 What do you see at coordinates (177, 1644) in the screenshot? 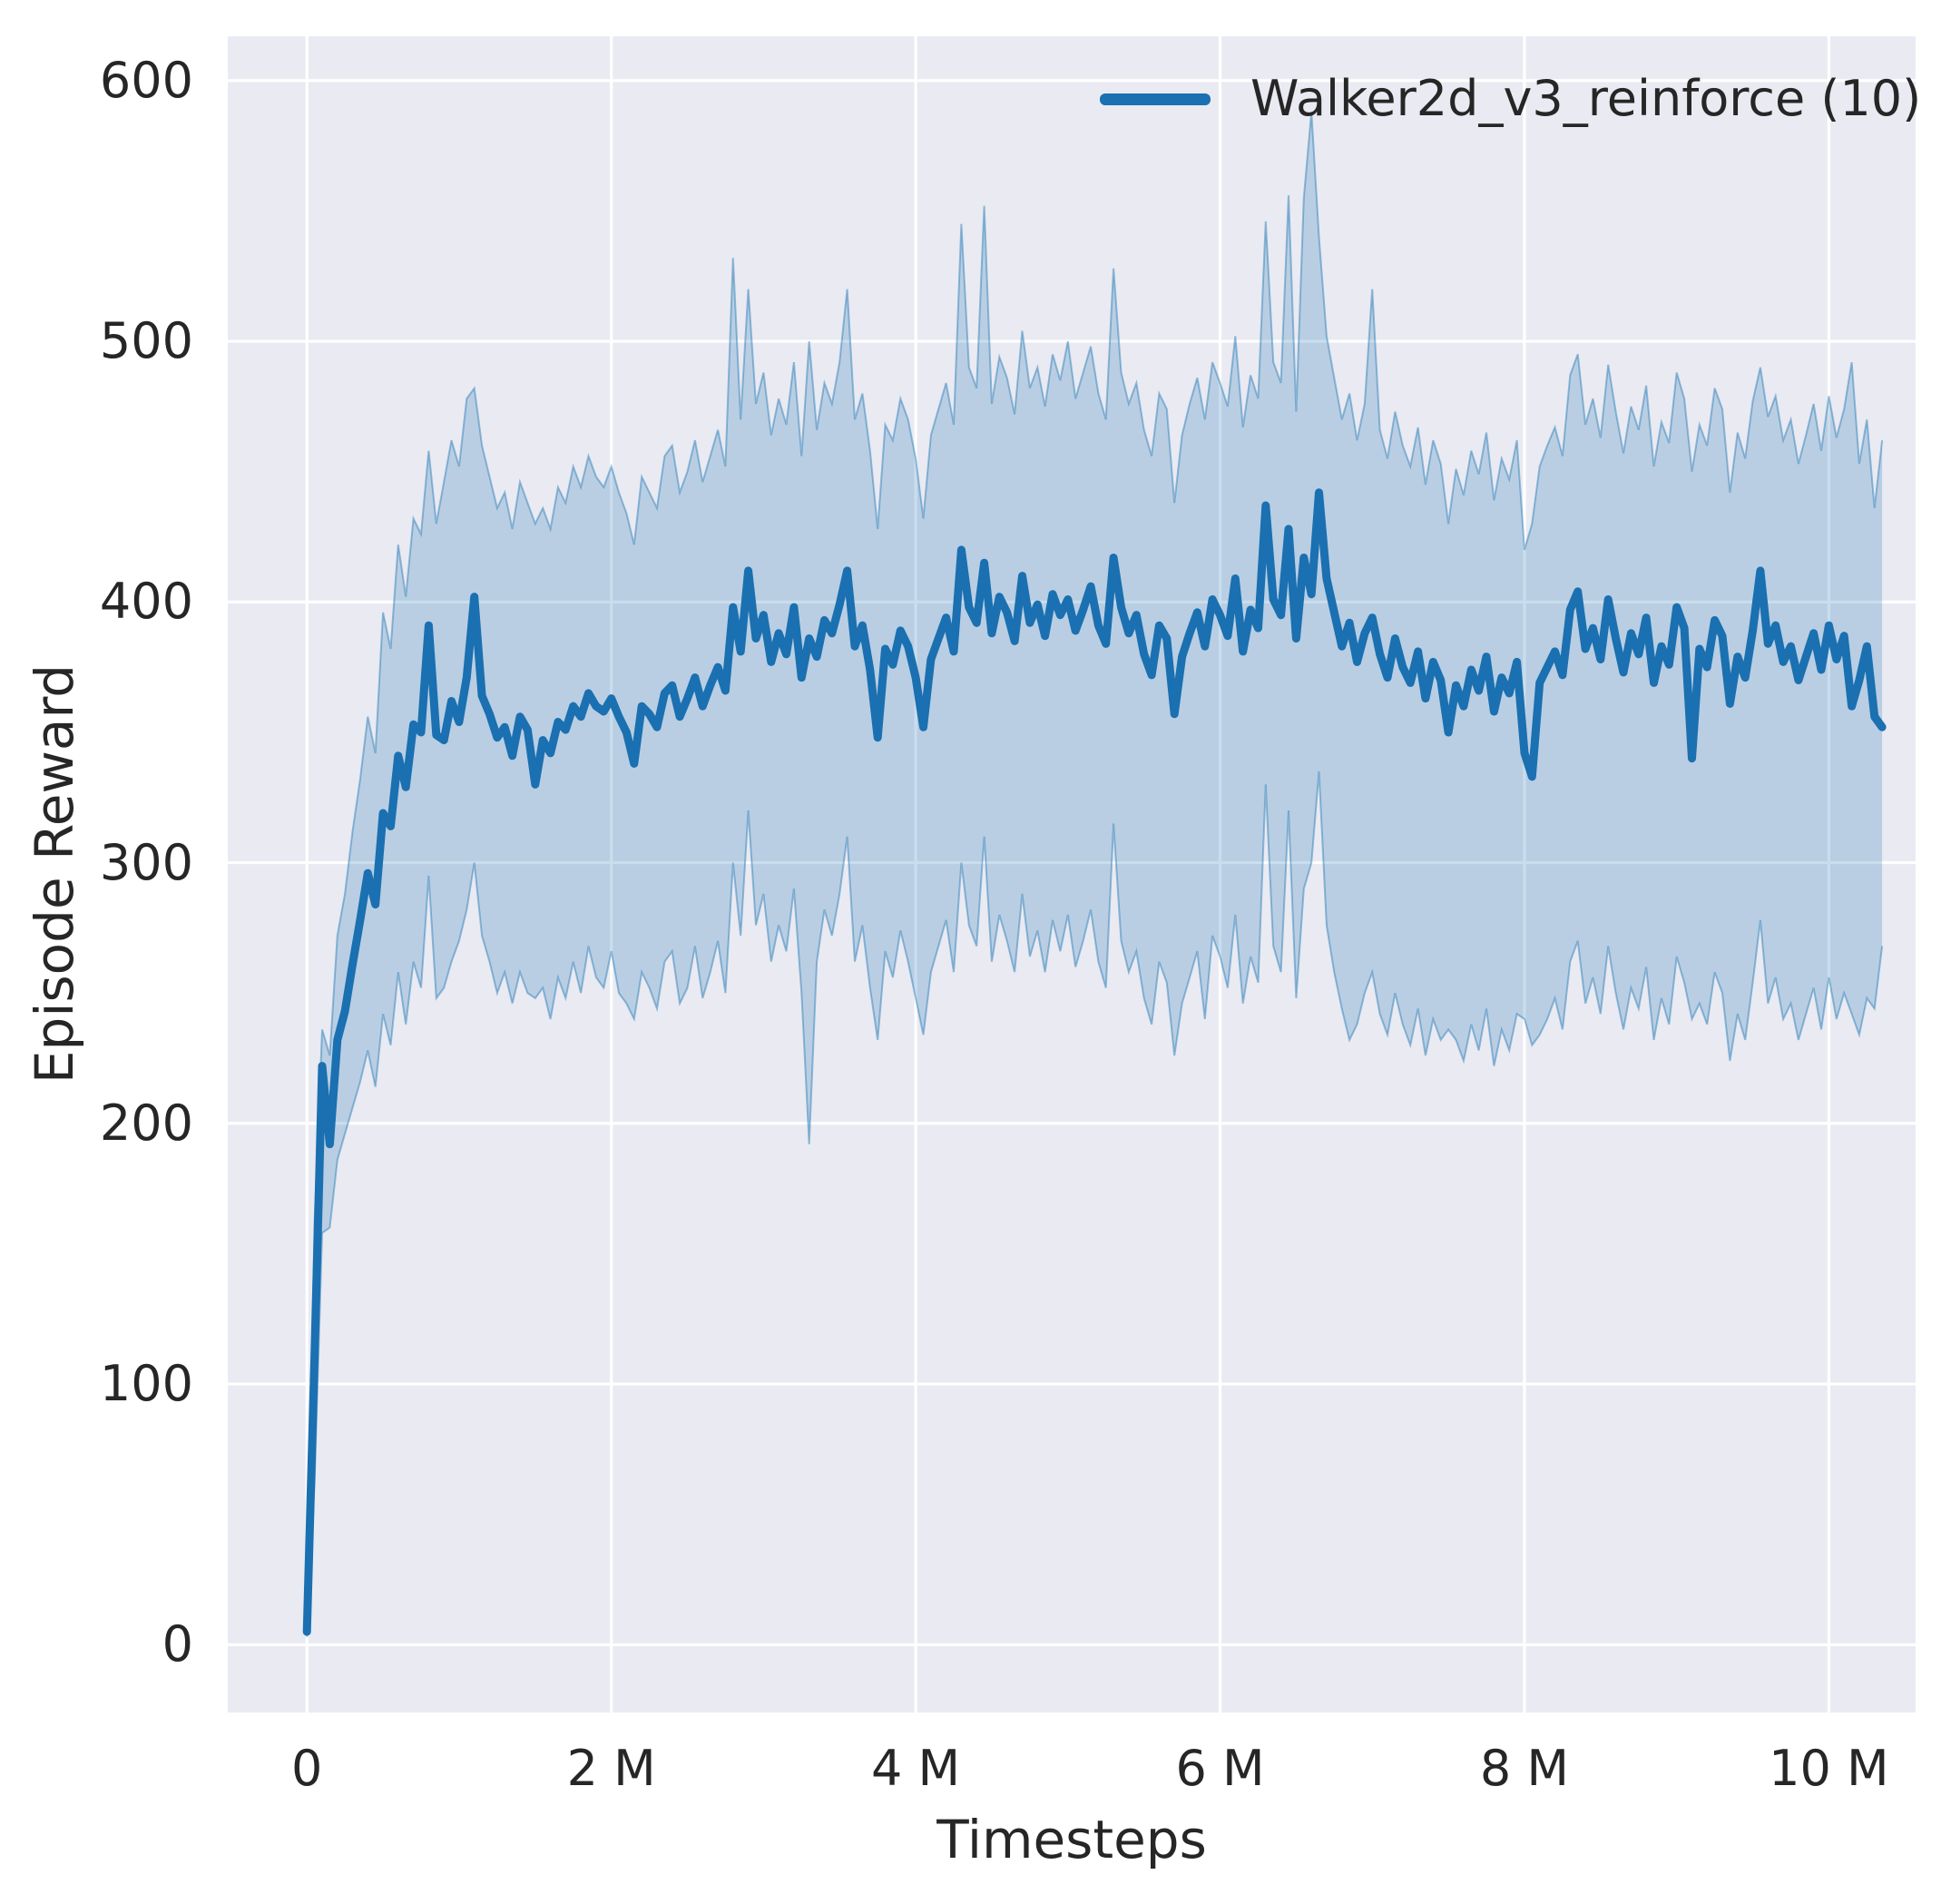
I see `y-tick-label: 0` at bounding box center [177, 1644].